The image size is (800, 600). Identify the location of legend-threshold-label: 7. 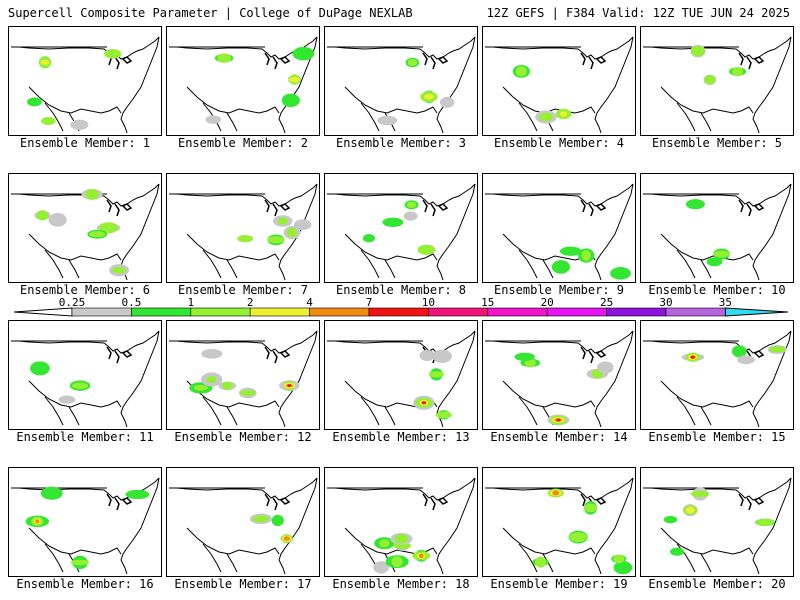
(369, 302).